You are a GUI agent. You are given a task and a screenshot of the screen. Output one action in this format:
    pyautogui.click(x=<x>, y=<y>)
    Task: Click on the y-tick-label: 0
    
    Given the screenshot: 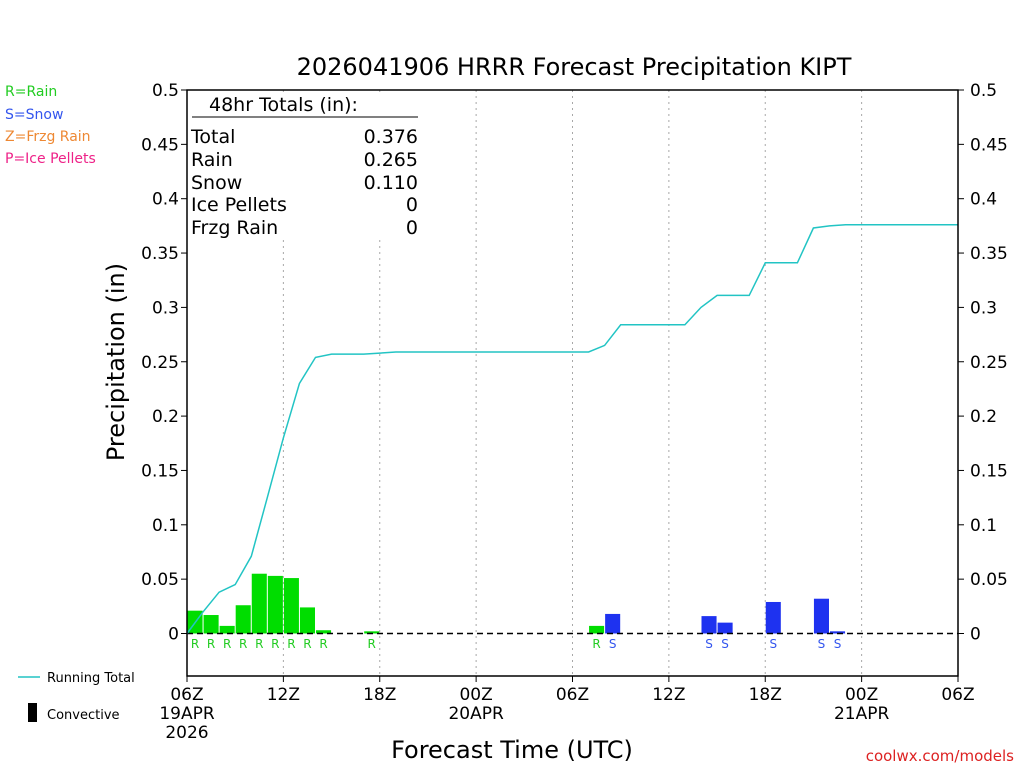 What is the action you would take?
    pyautogui.click(x=173, y=635)
    